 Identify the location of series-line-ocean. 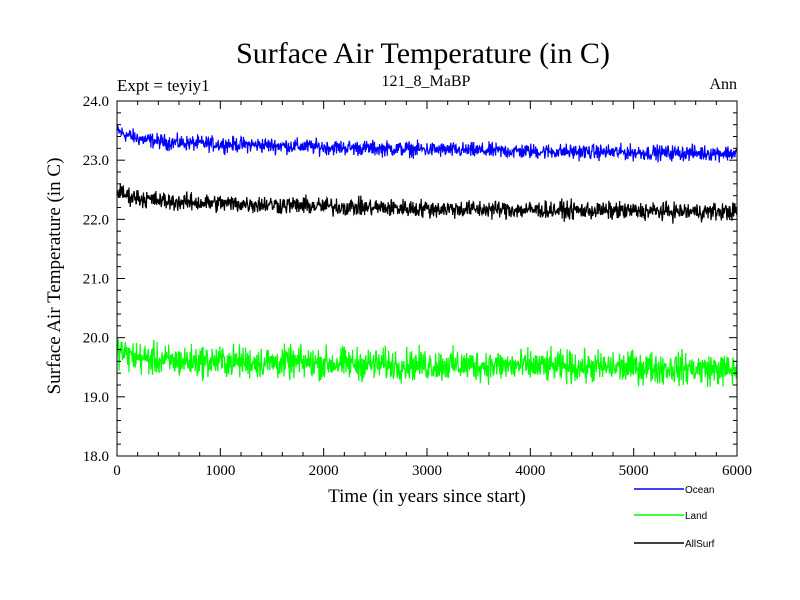
(427, 143).